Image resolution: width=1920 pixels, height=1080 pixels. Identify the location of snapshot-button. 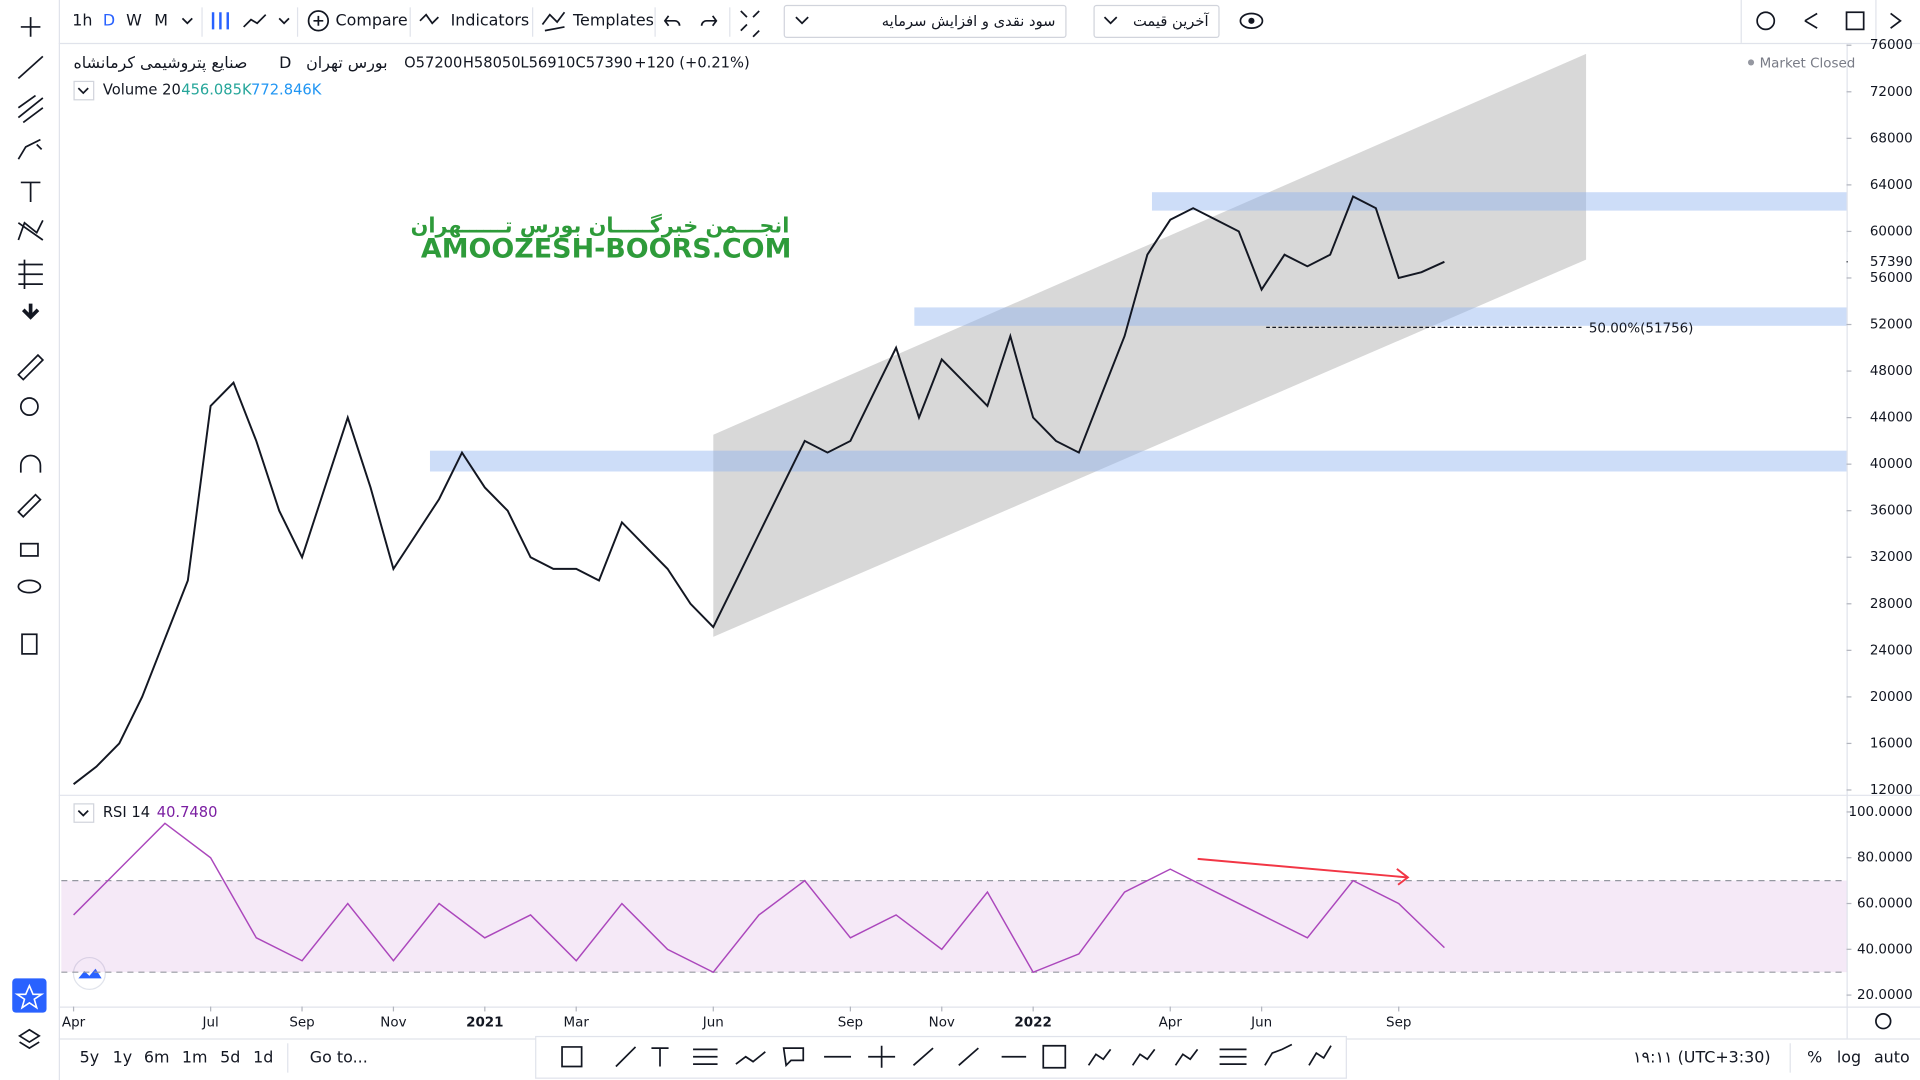
(1855, 21).